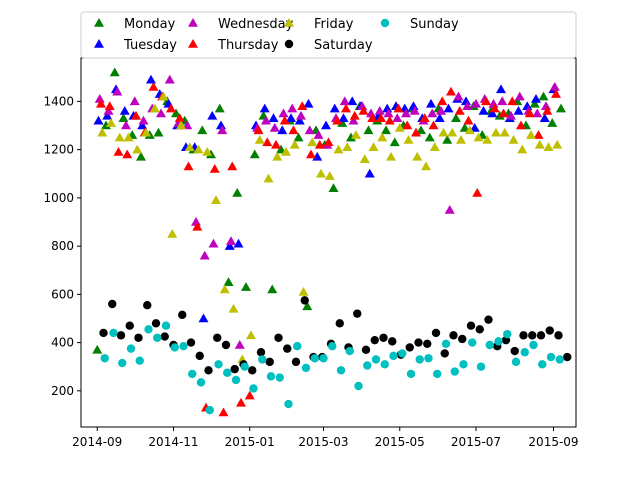 This screenshot has height=480, width=640. Describe the element at coordinates (58, 101) in the screenshot. I see `y-tick-label: 1400` at that location.